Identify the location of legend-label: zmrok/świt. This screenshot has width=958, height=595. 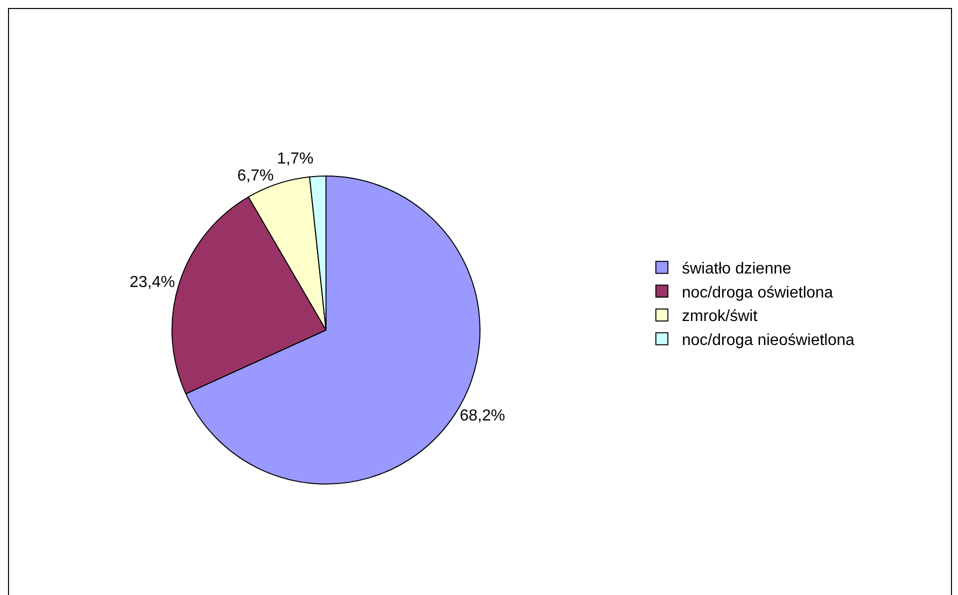
(720, 317).